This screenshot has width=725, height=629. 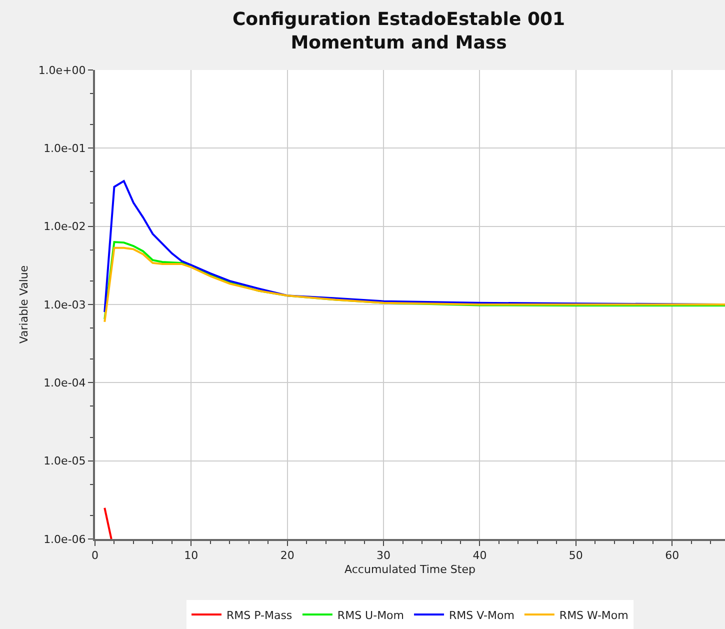 I want to click on y-tick-label: 1.0e-06, so click(x=65, y=539).